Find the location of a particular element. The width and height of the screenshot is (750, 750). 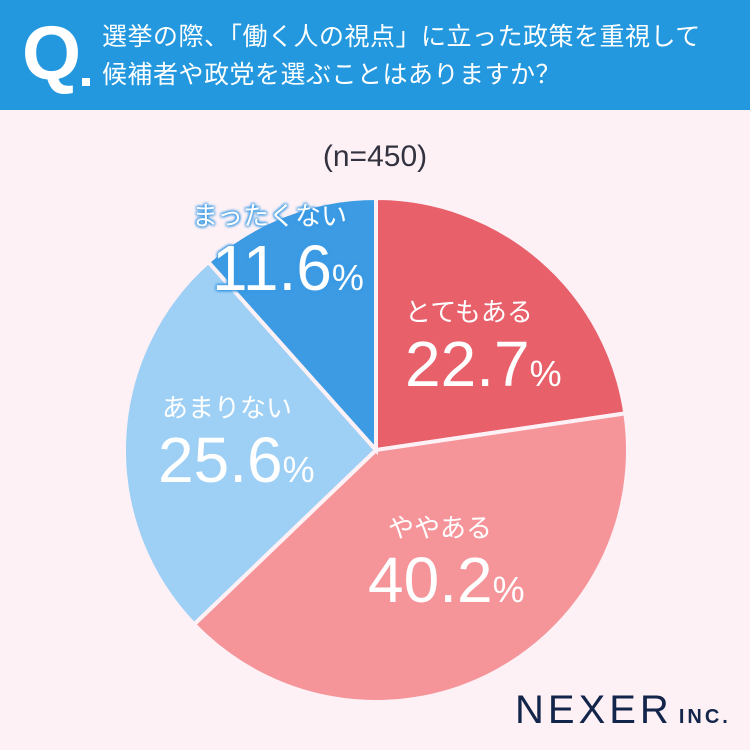

slice-category: ややある is located at coordinates (440, 529).